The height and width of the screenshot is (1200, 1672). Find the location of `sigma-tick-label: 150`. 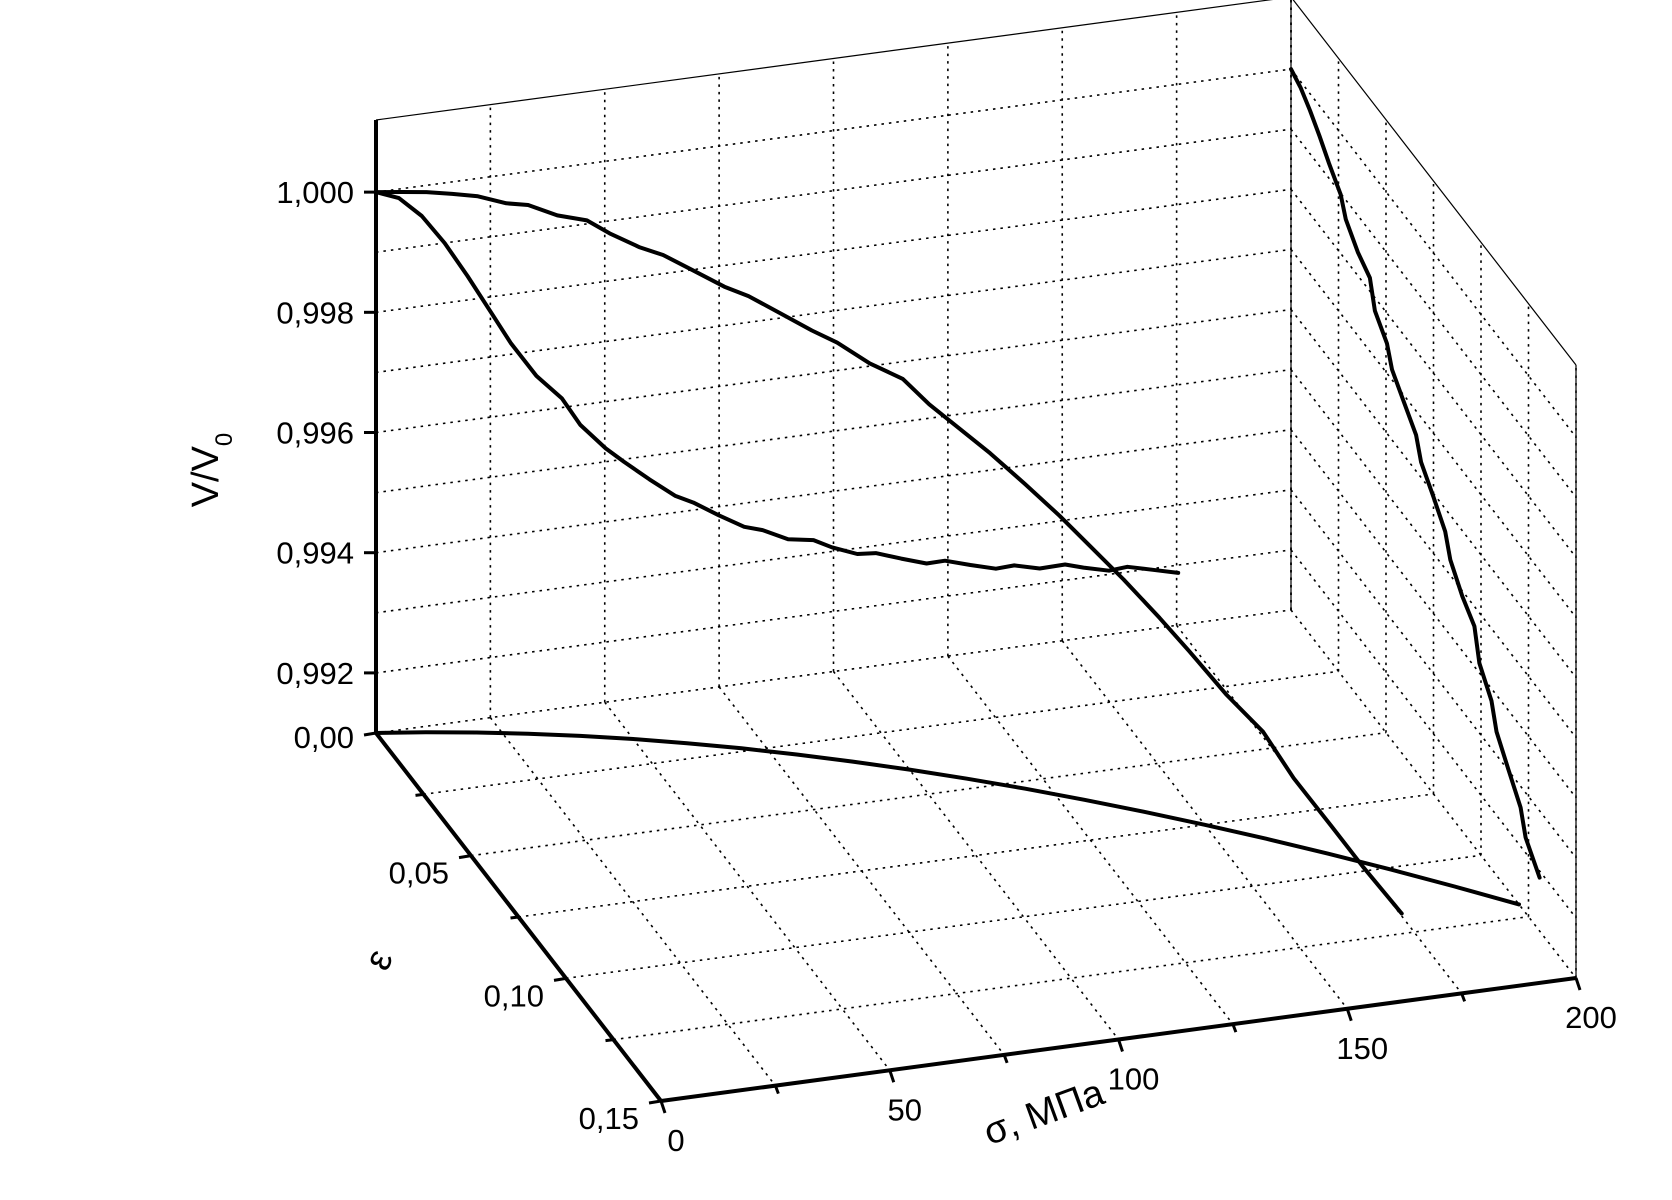

sigma-tick-label: 150 is located at coordinates (1362, 1048).